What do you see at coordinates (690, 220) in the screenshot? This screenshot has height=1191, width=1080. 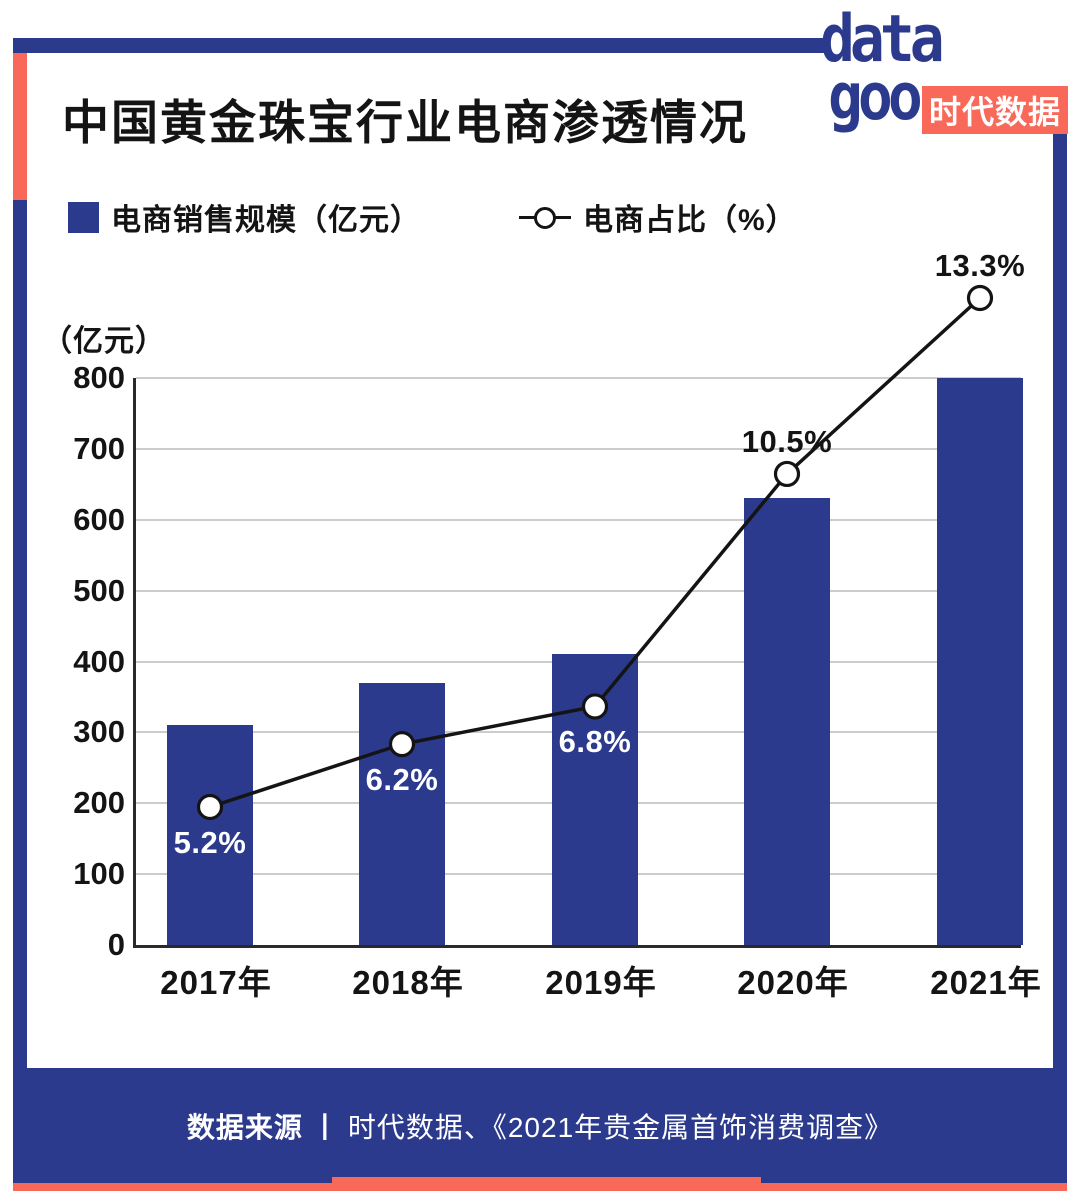 I see `legend-line-label: 电商占比（%）` at bounding box center [690, 220].